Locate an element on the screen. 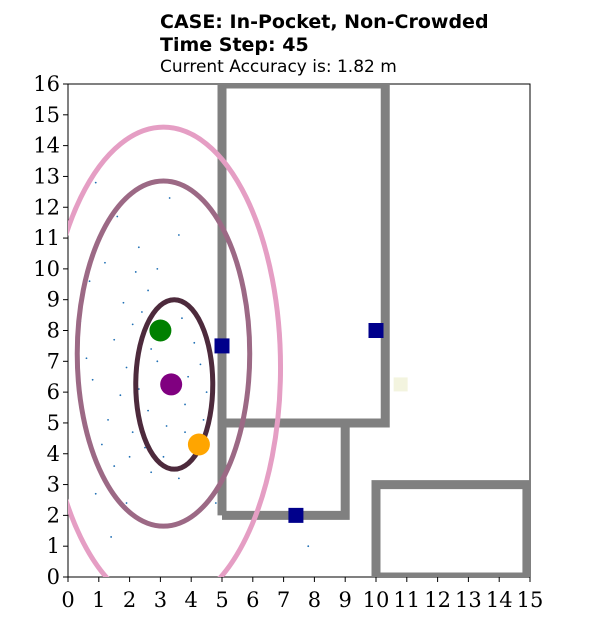 This screenshot has width=600, height=640. y-tick-label: 5 is located at coordinates (53, 423).